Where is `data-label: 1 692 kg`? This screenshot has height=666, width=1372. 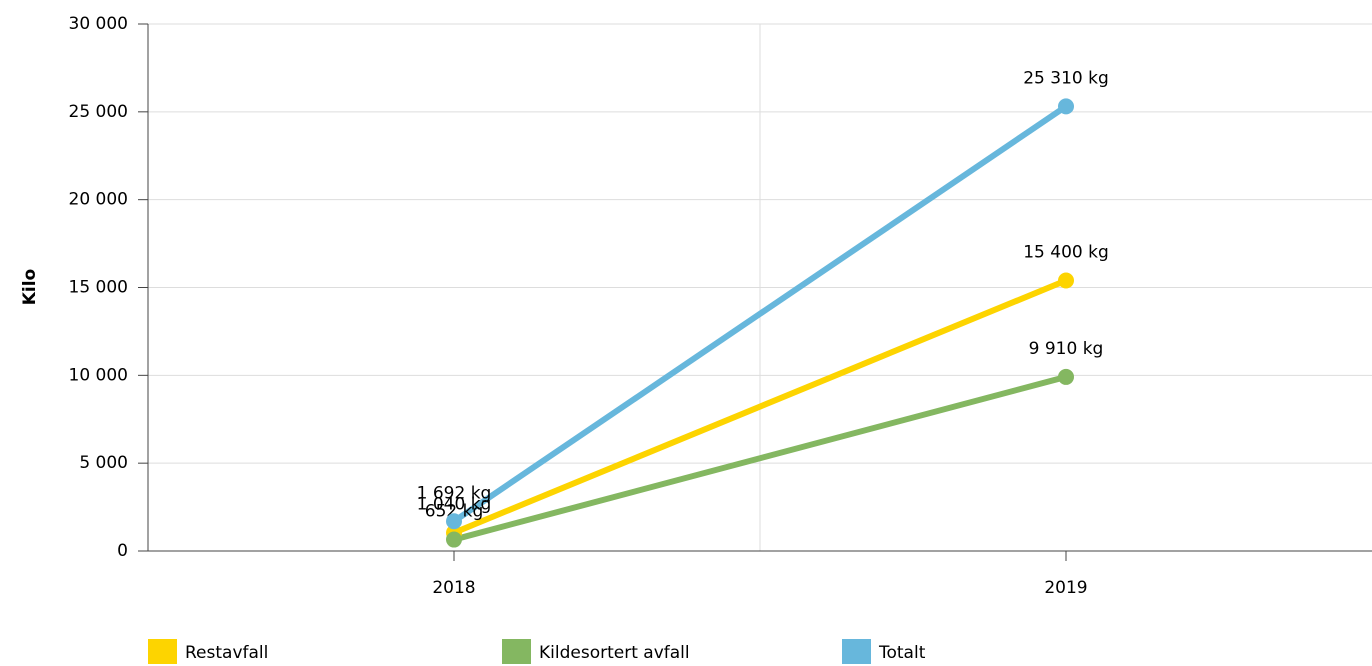
data-label: 1 692 kg is located at coordinates (454, 493).